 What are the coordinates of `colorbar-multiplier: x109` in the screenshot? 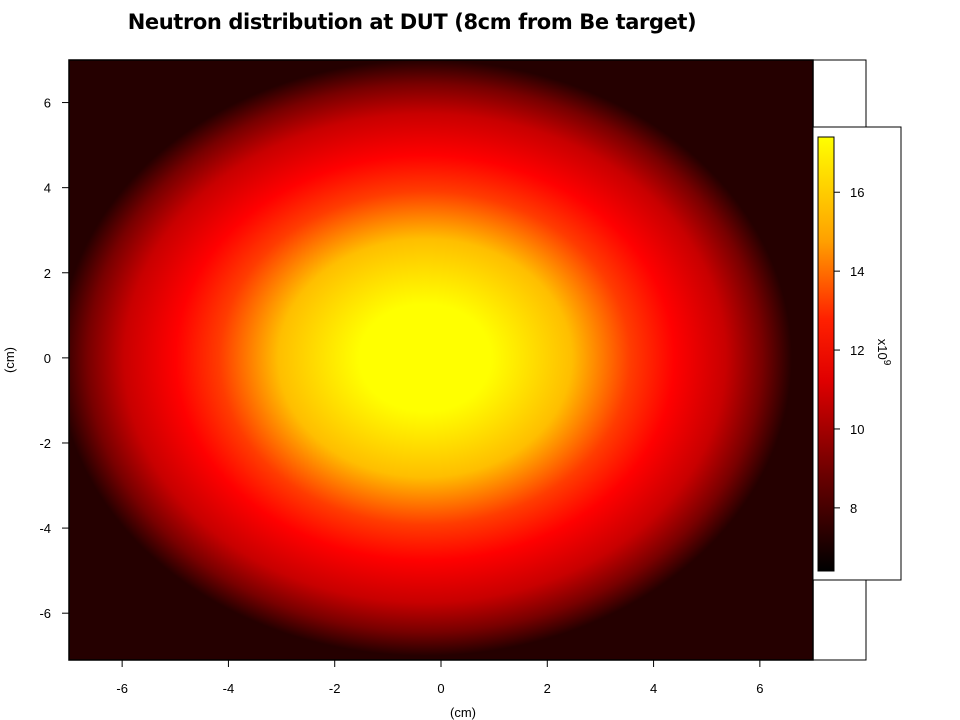 It's located at (883, 352).